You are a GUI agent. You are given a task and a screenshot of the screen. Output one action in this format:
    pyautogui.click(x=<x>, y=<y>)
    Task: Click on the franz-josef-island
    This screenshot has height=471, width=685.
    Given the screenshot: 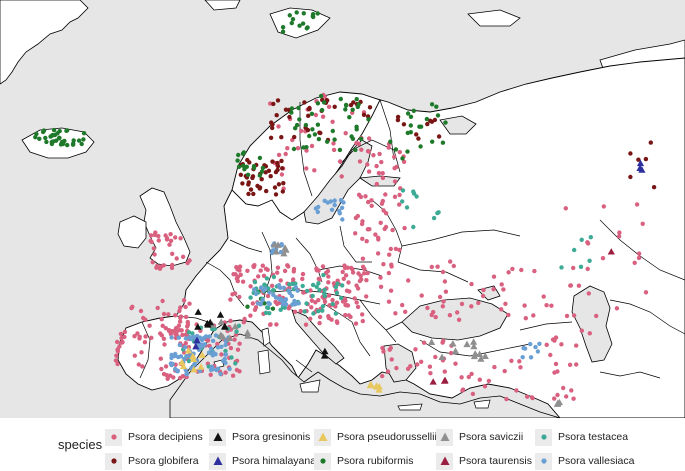 What is the action you would take?
    pyautogui.click(x=494, y=18)
    